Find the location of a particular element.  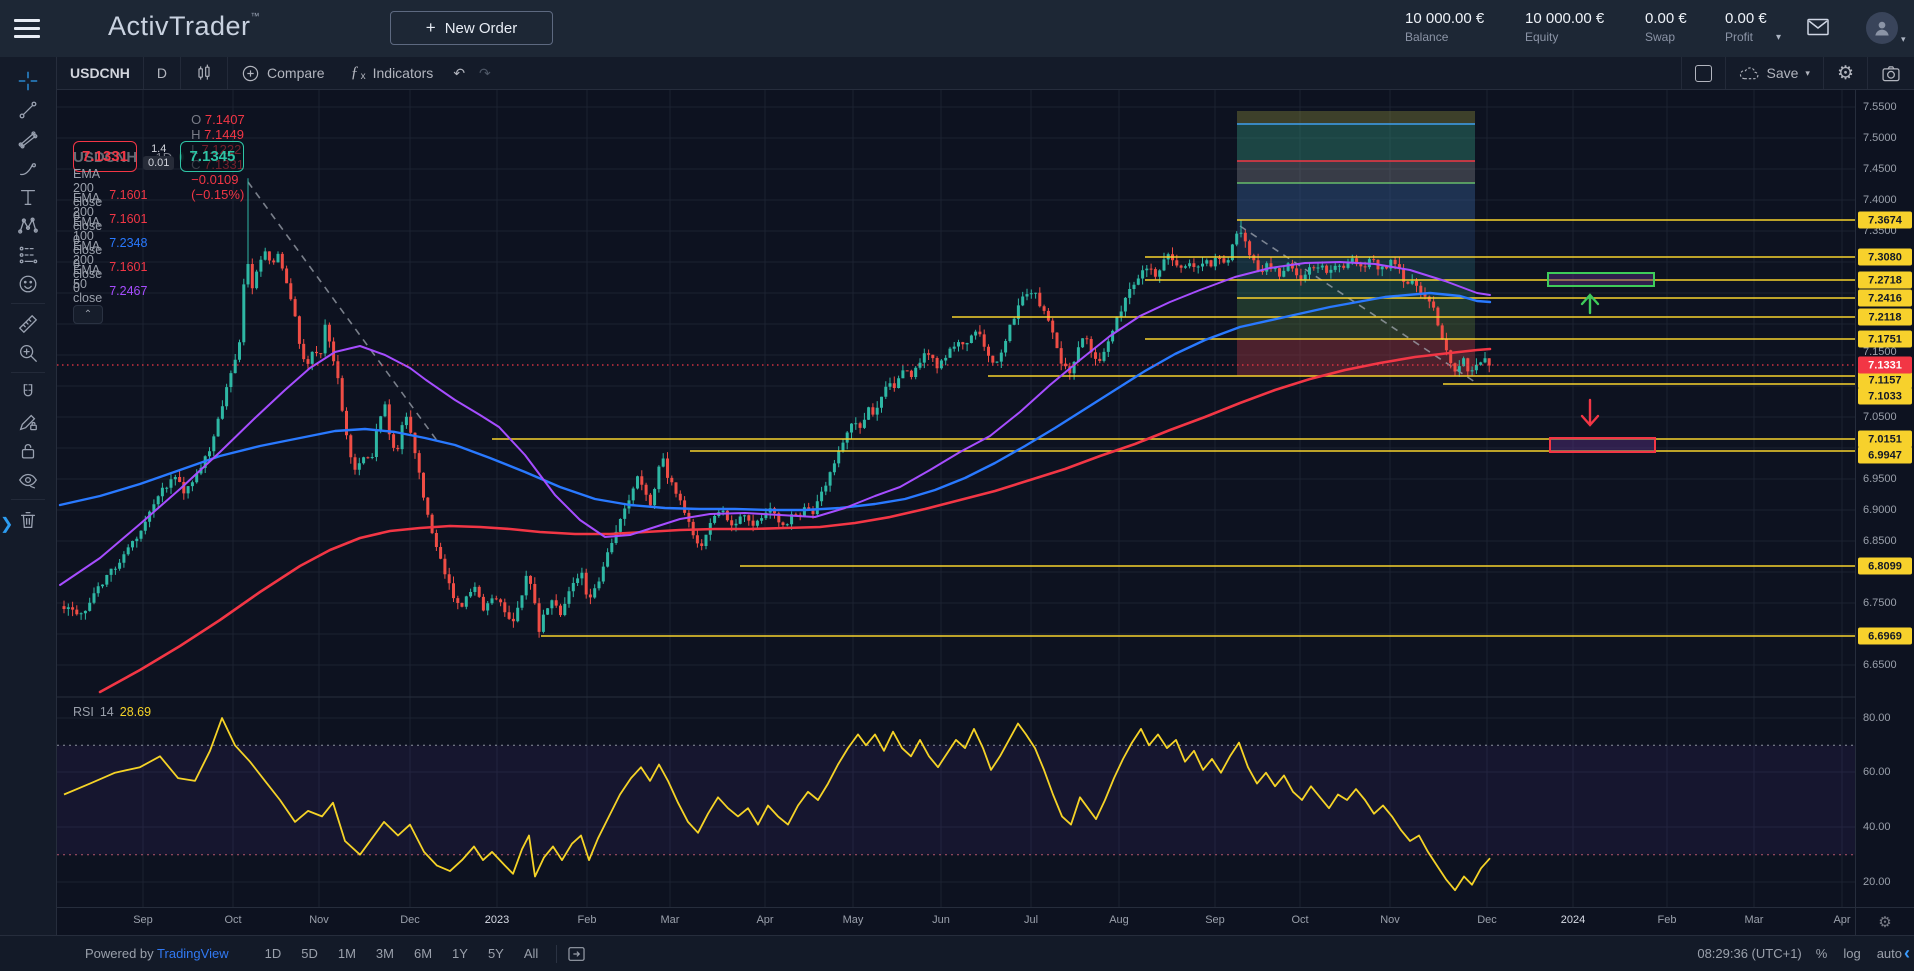

range-all-button: All is located at coordinates (531, 953).